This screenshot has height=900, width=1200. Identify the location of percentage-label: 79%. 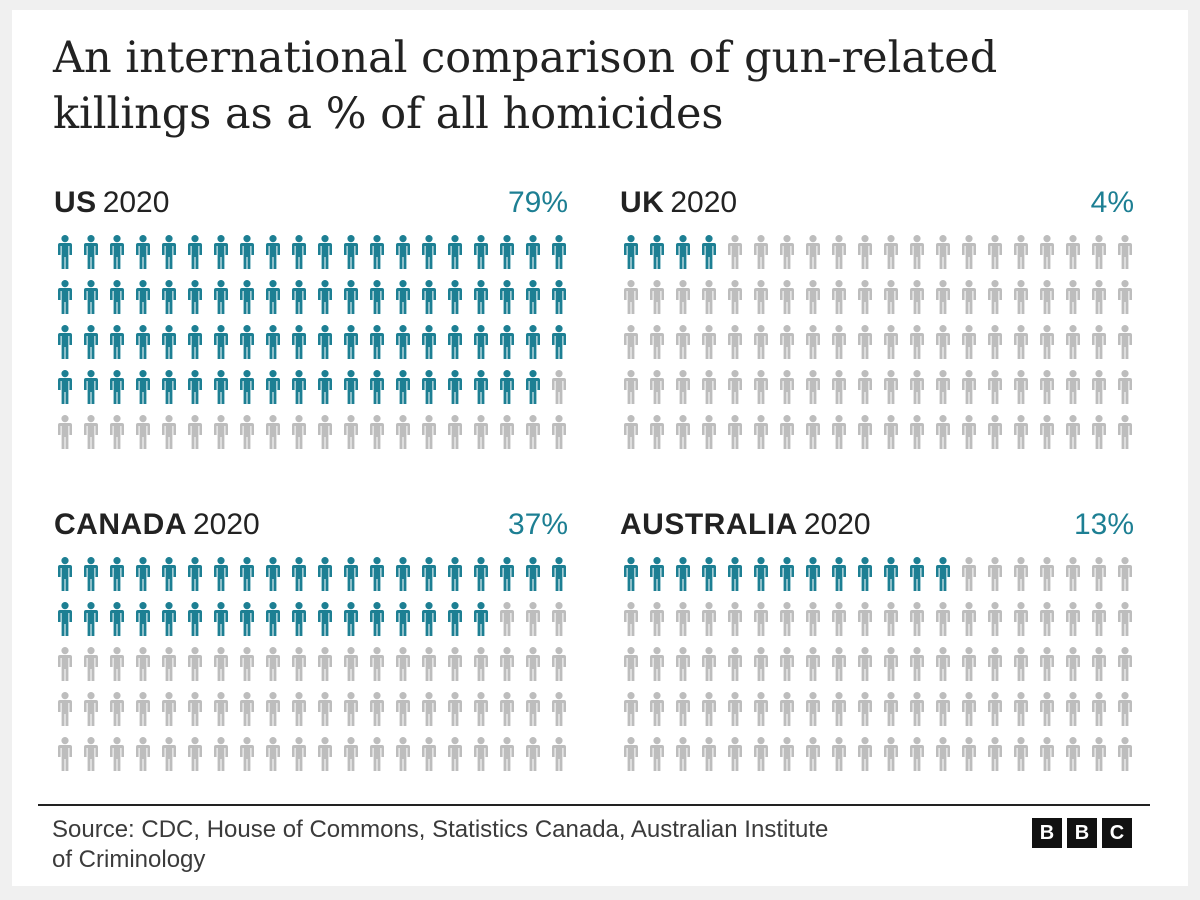
(537, 202).